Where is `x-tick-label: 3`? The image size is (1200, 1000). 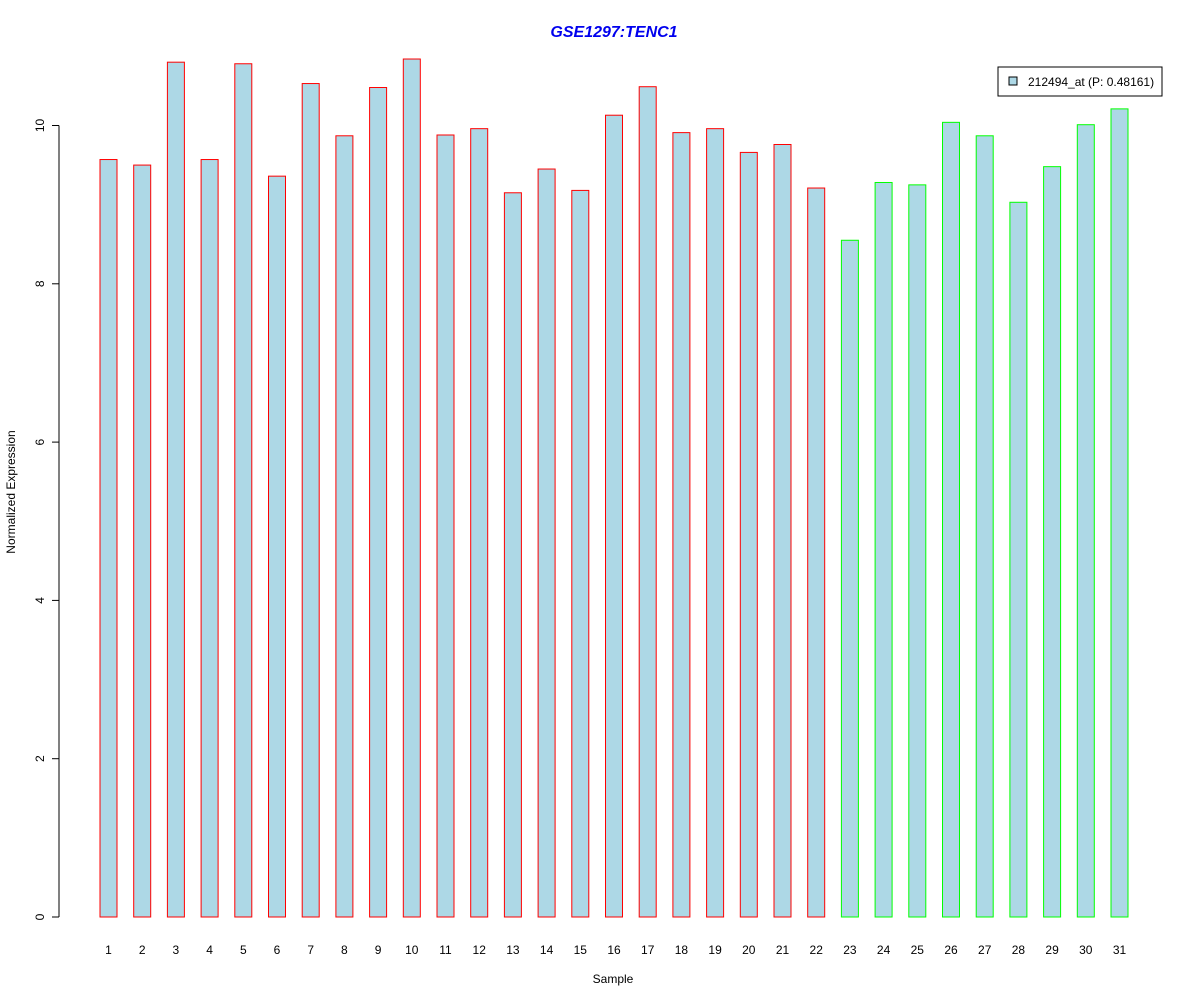 x-tick-label: 3 is located at coordinates (176, 950).